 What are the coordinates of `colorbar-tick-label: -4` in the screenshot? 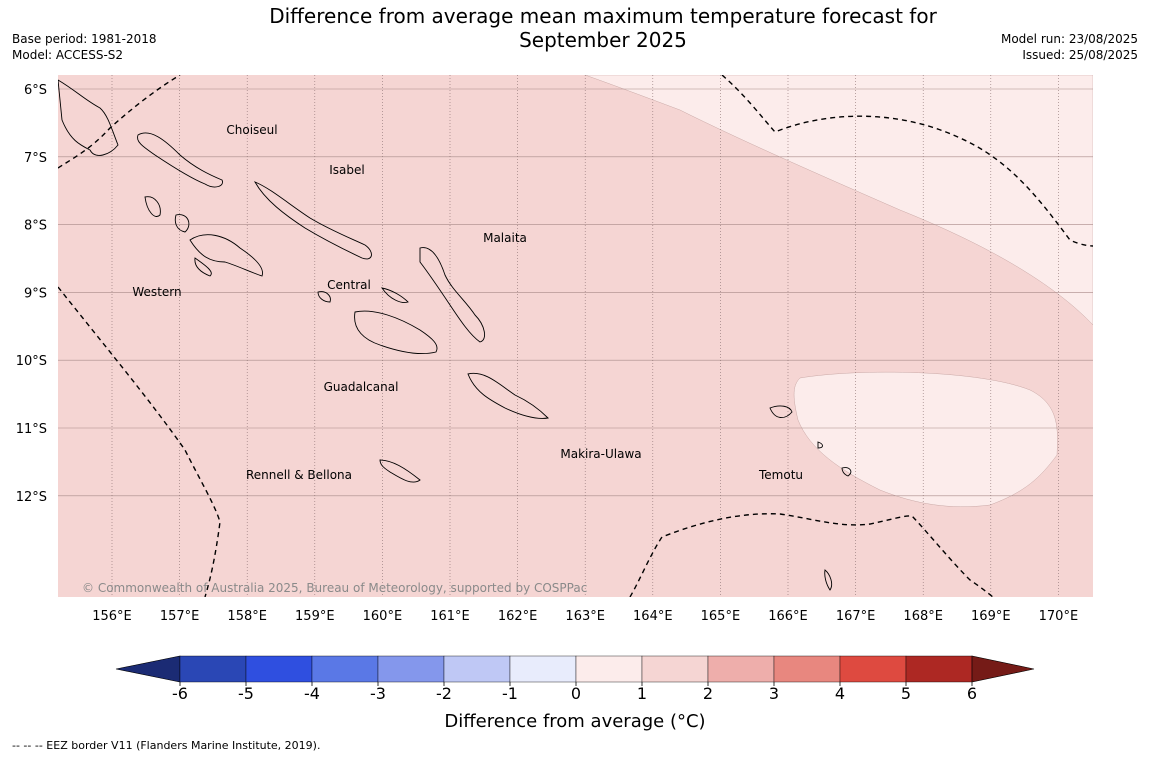 It's located at (312, 693).